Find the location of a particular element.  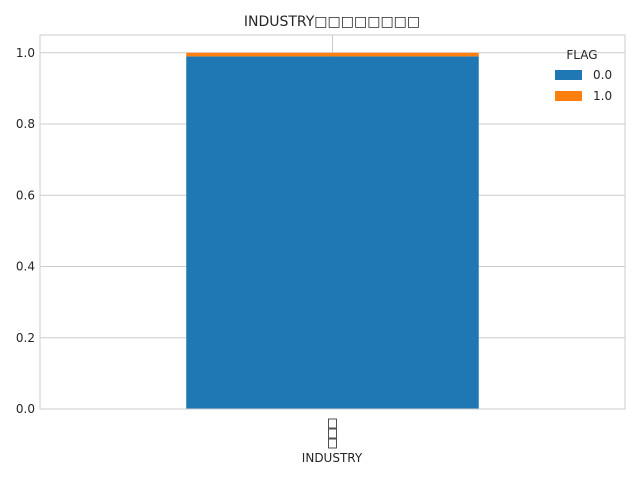

y-tick-label: 0.6 is located at coordinates (25, 195).